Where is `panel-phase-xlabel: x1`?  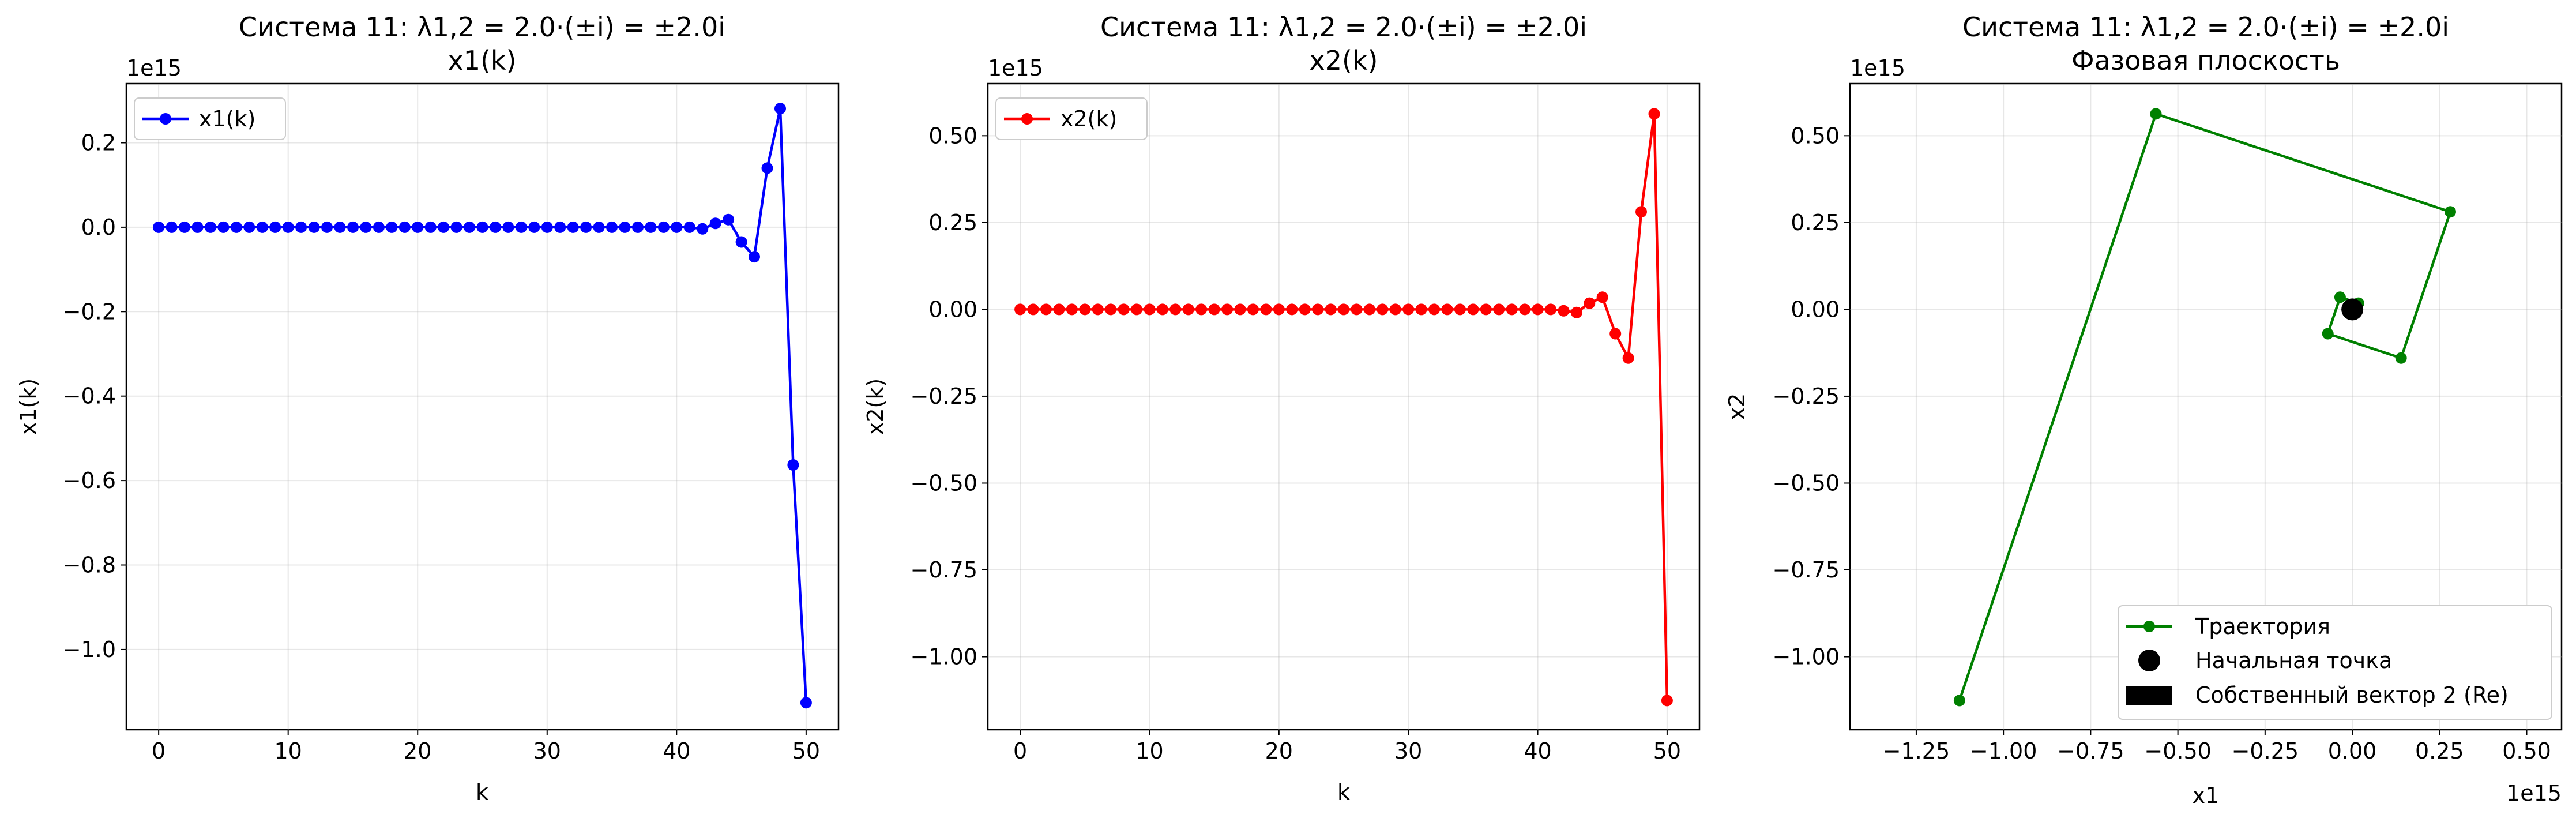 panel-phase-xlabel: x1 is located at coordinates (2206, 795).